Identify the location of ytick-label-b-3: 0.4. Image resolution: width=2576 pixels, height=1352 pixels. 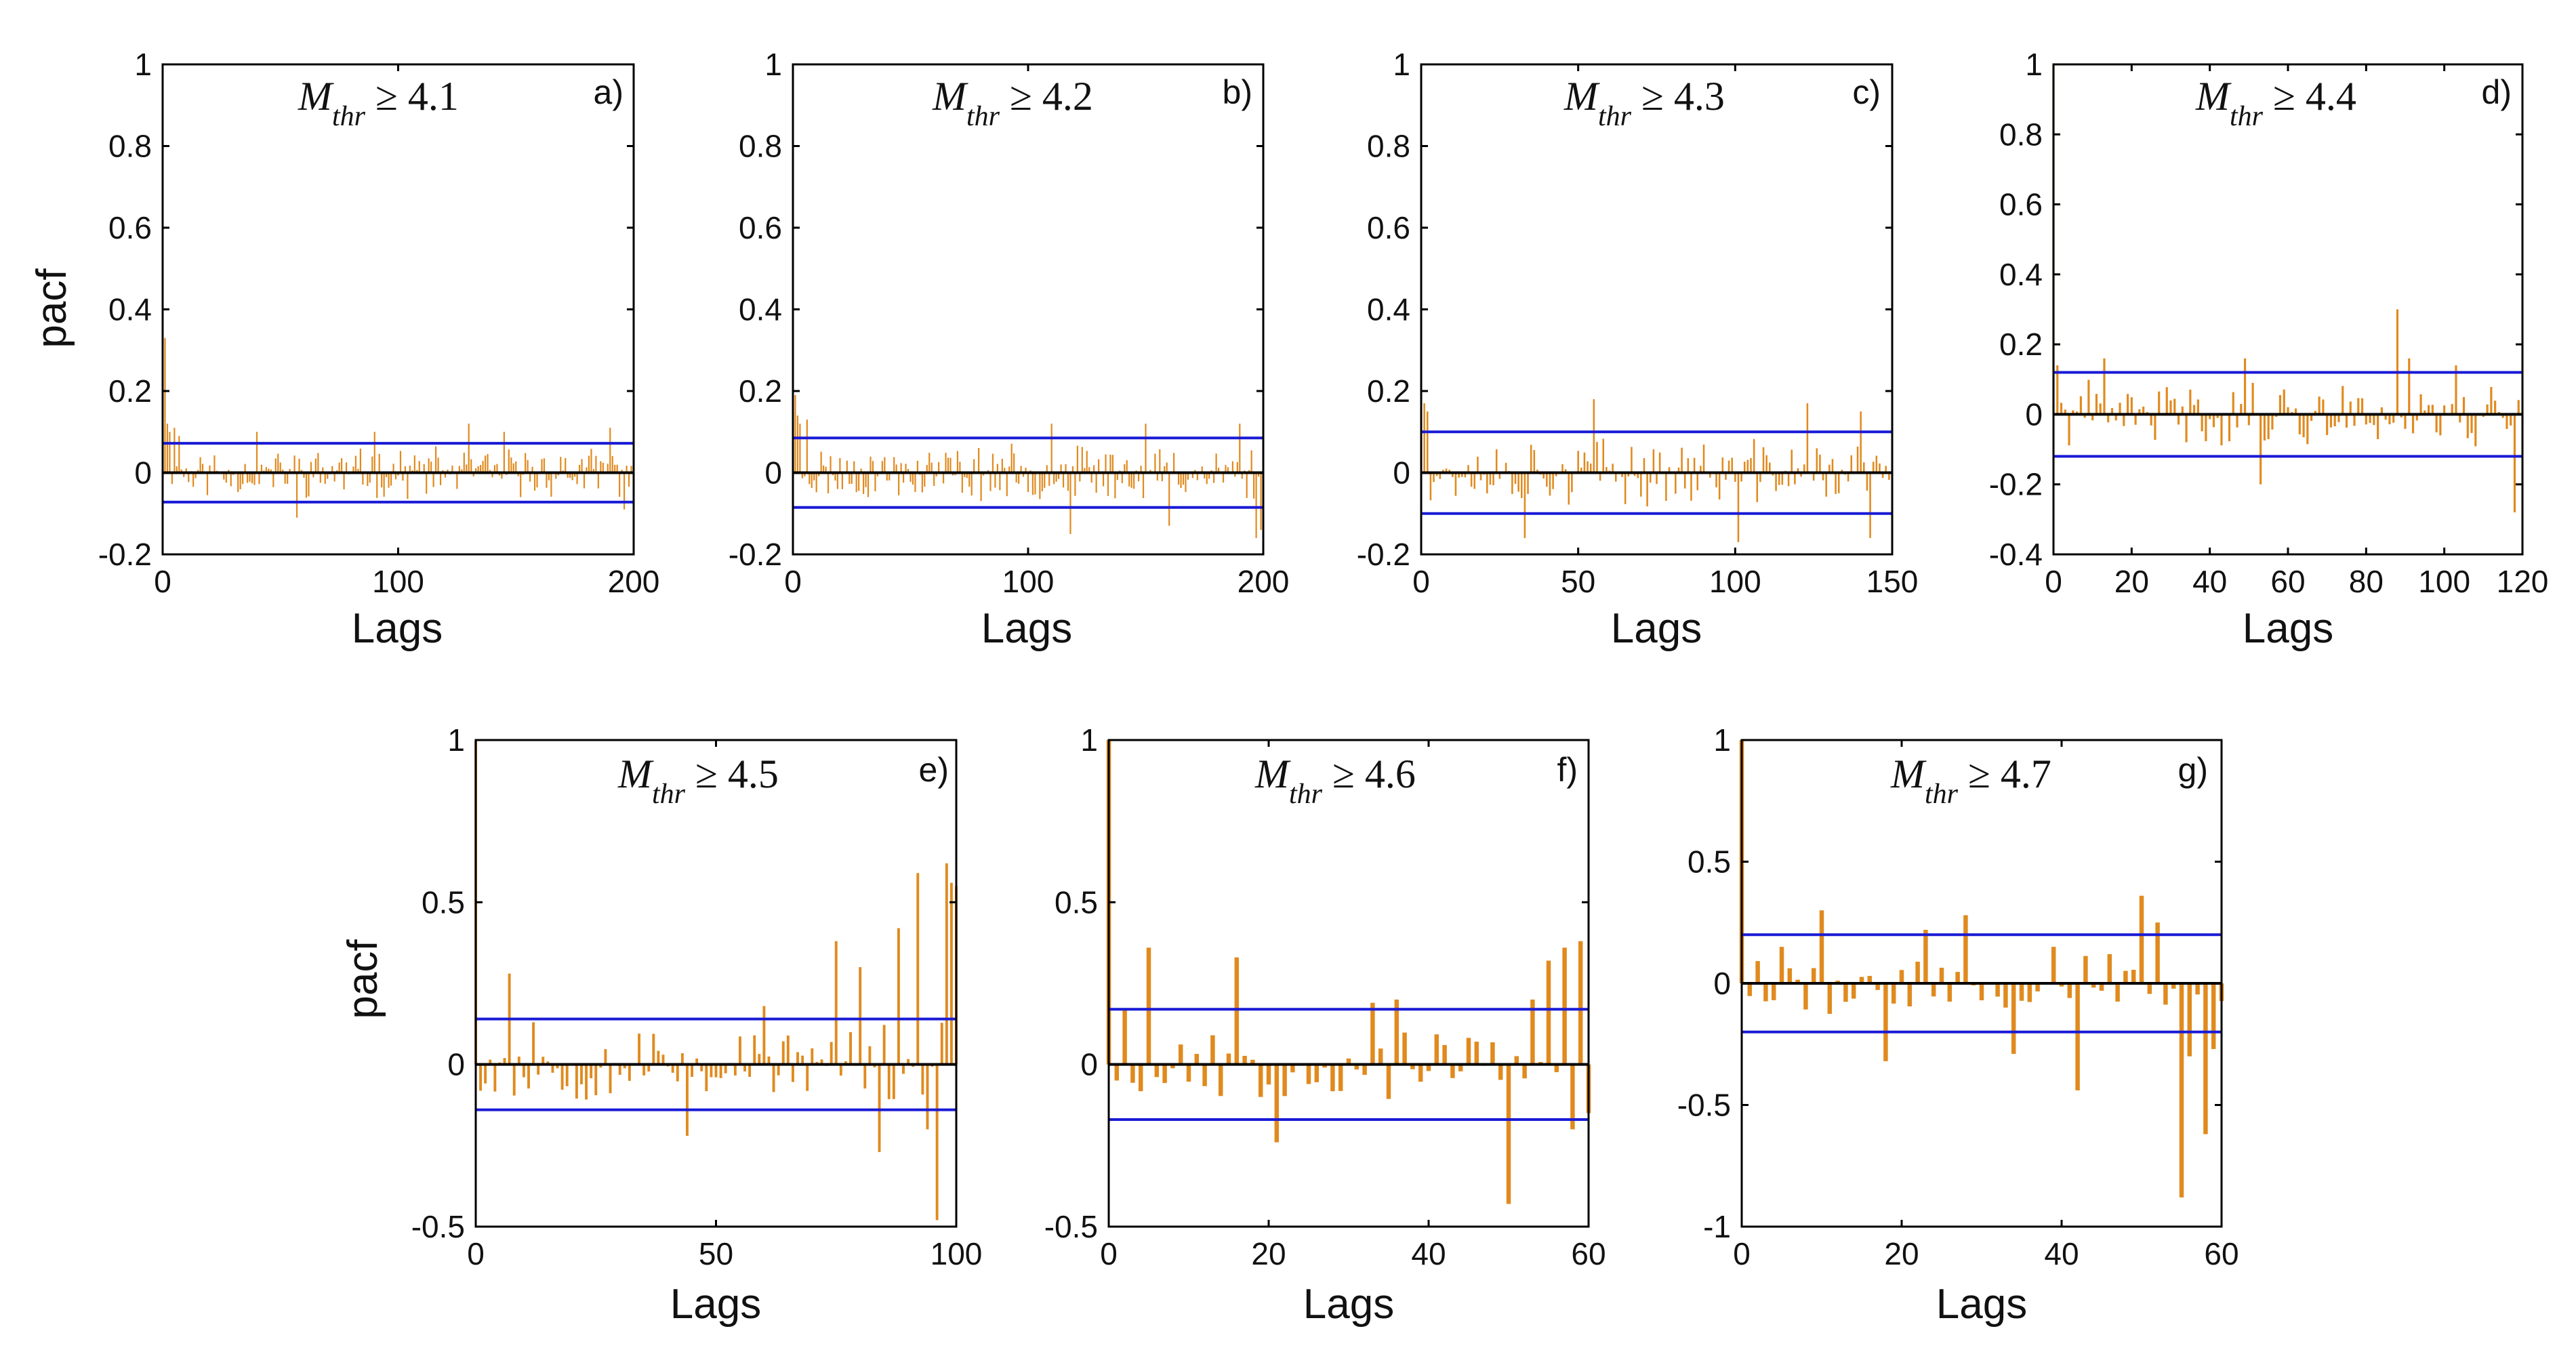
(760, 309).